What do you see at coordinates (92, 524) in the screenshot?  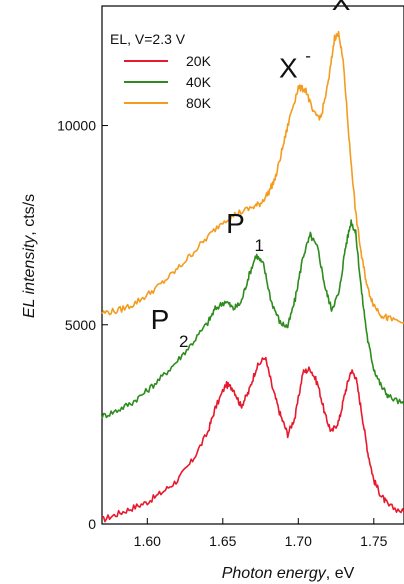 I see `y-tick-label: 0` at bounding box center [92, 524].